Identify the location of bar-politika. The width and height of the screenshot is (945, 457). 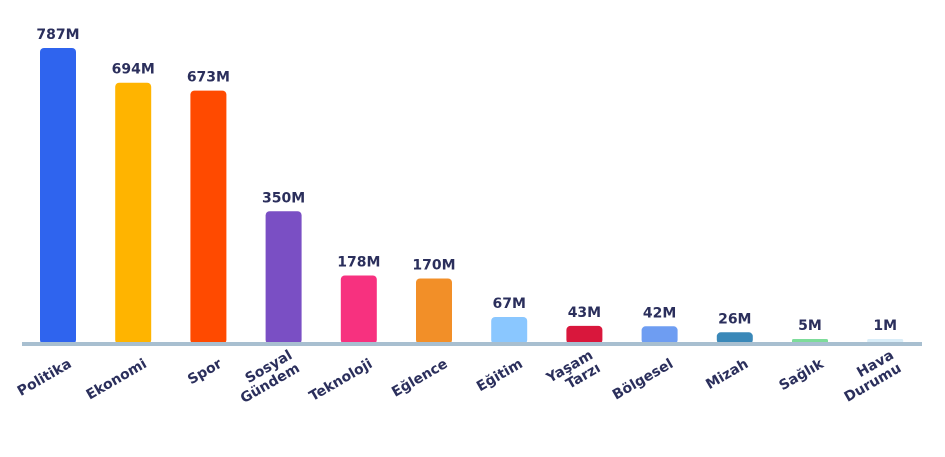
(58, 196).